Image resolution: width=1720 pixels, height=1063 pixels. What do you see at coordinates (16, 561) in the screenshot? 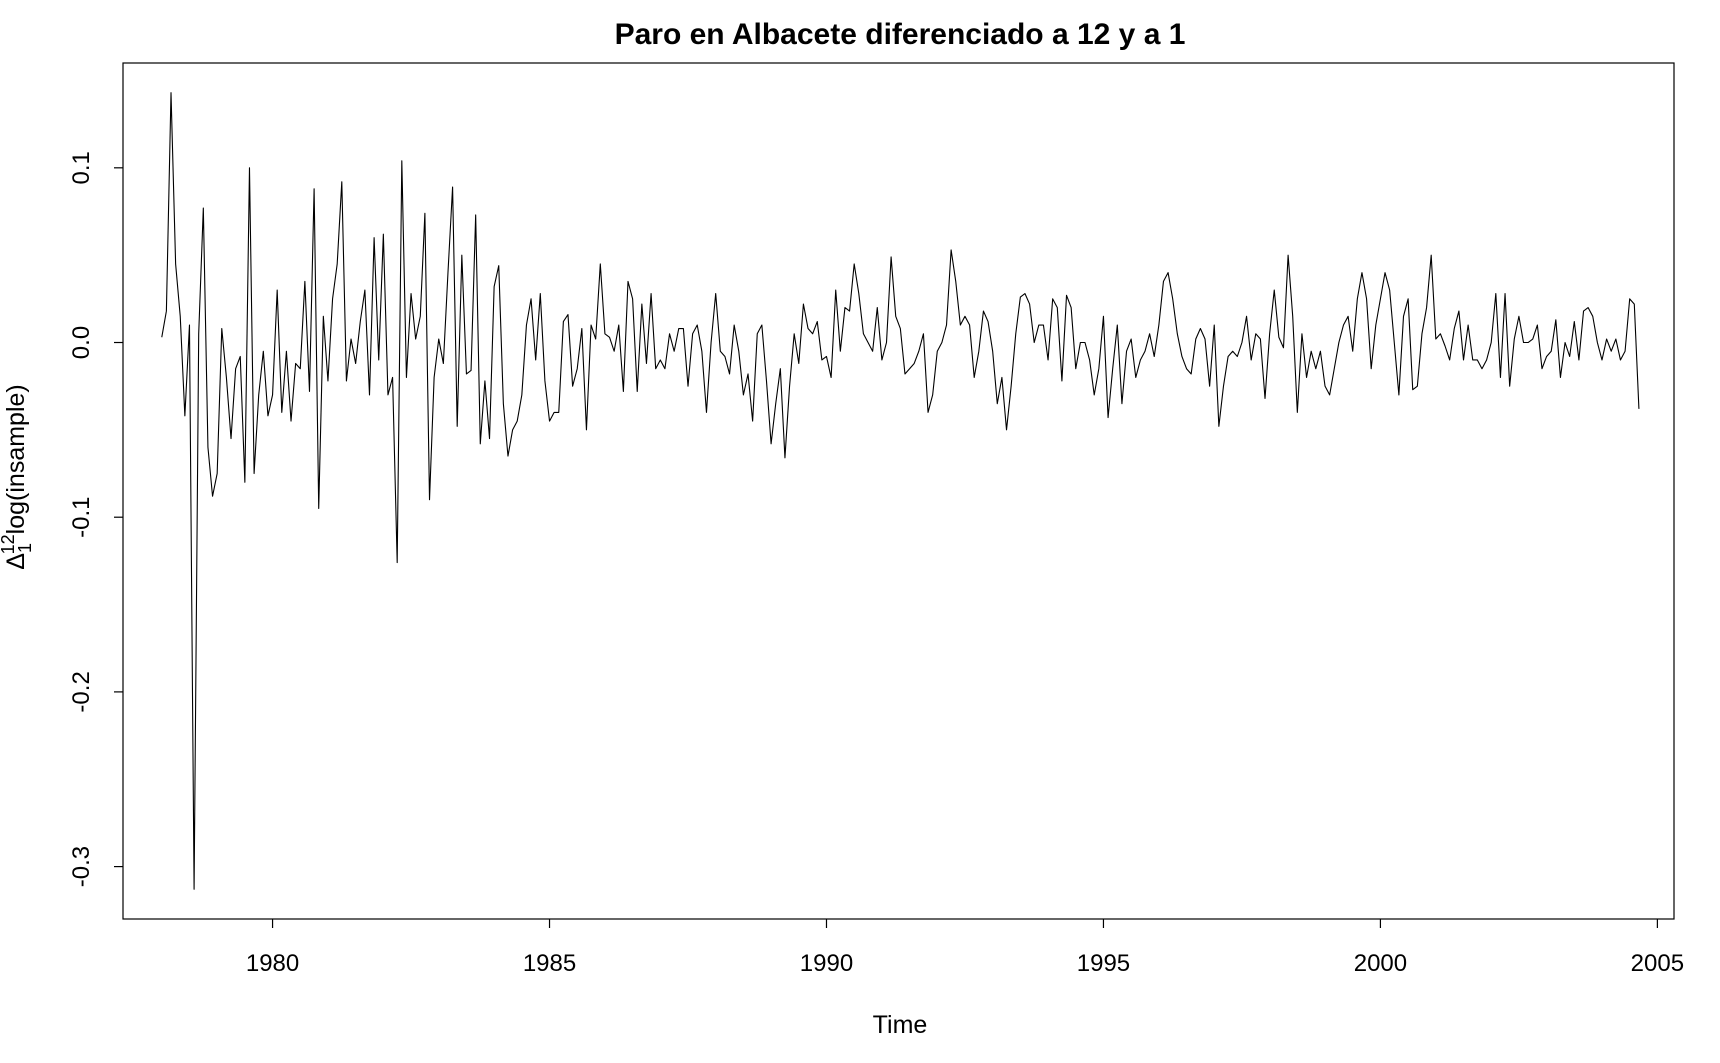
I see `y-axis-label-prefix: Δ` at bounding box center [16, 561].